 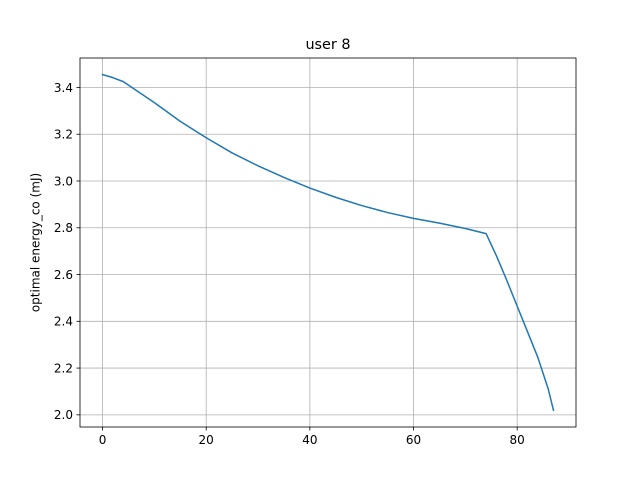 I want to click on y-tick-label: 2.0, so click(x=63, y=415).